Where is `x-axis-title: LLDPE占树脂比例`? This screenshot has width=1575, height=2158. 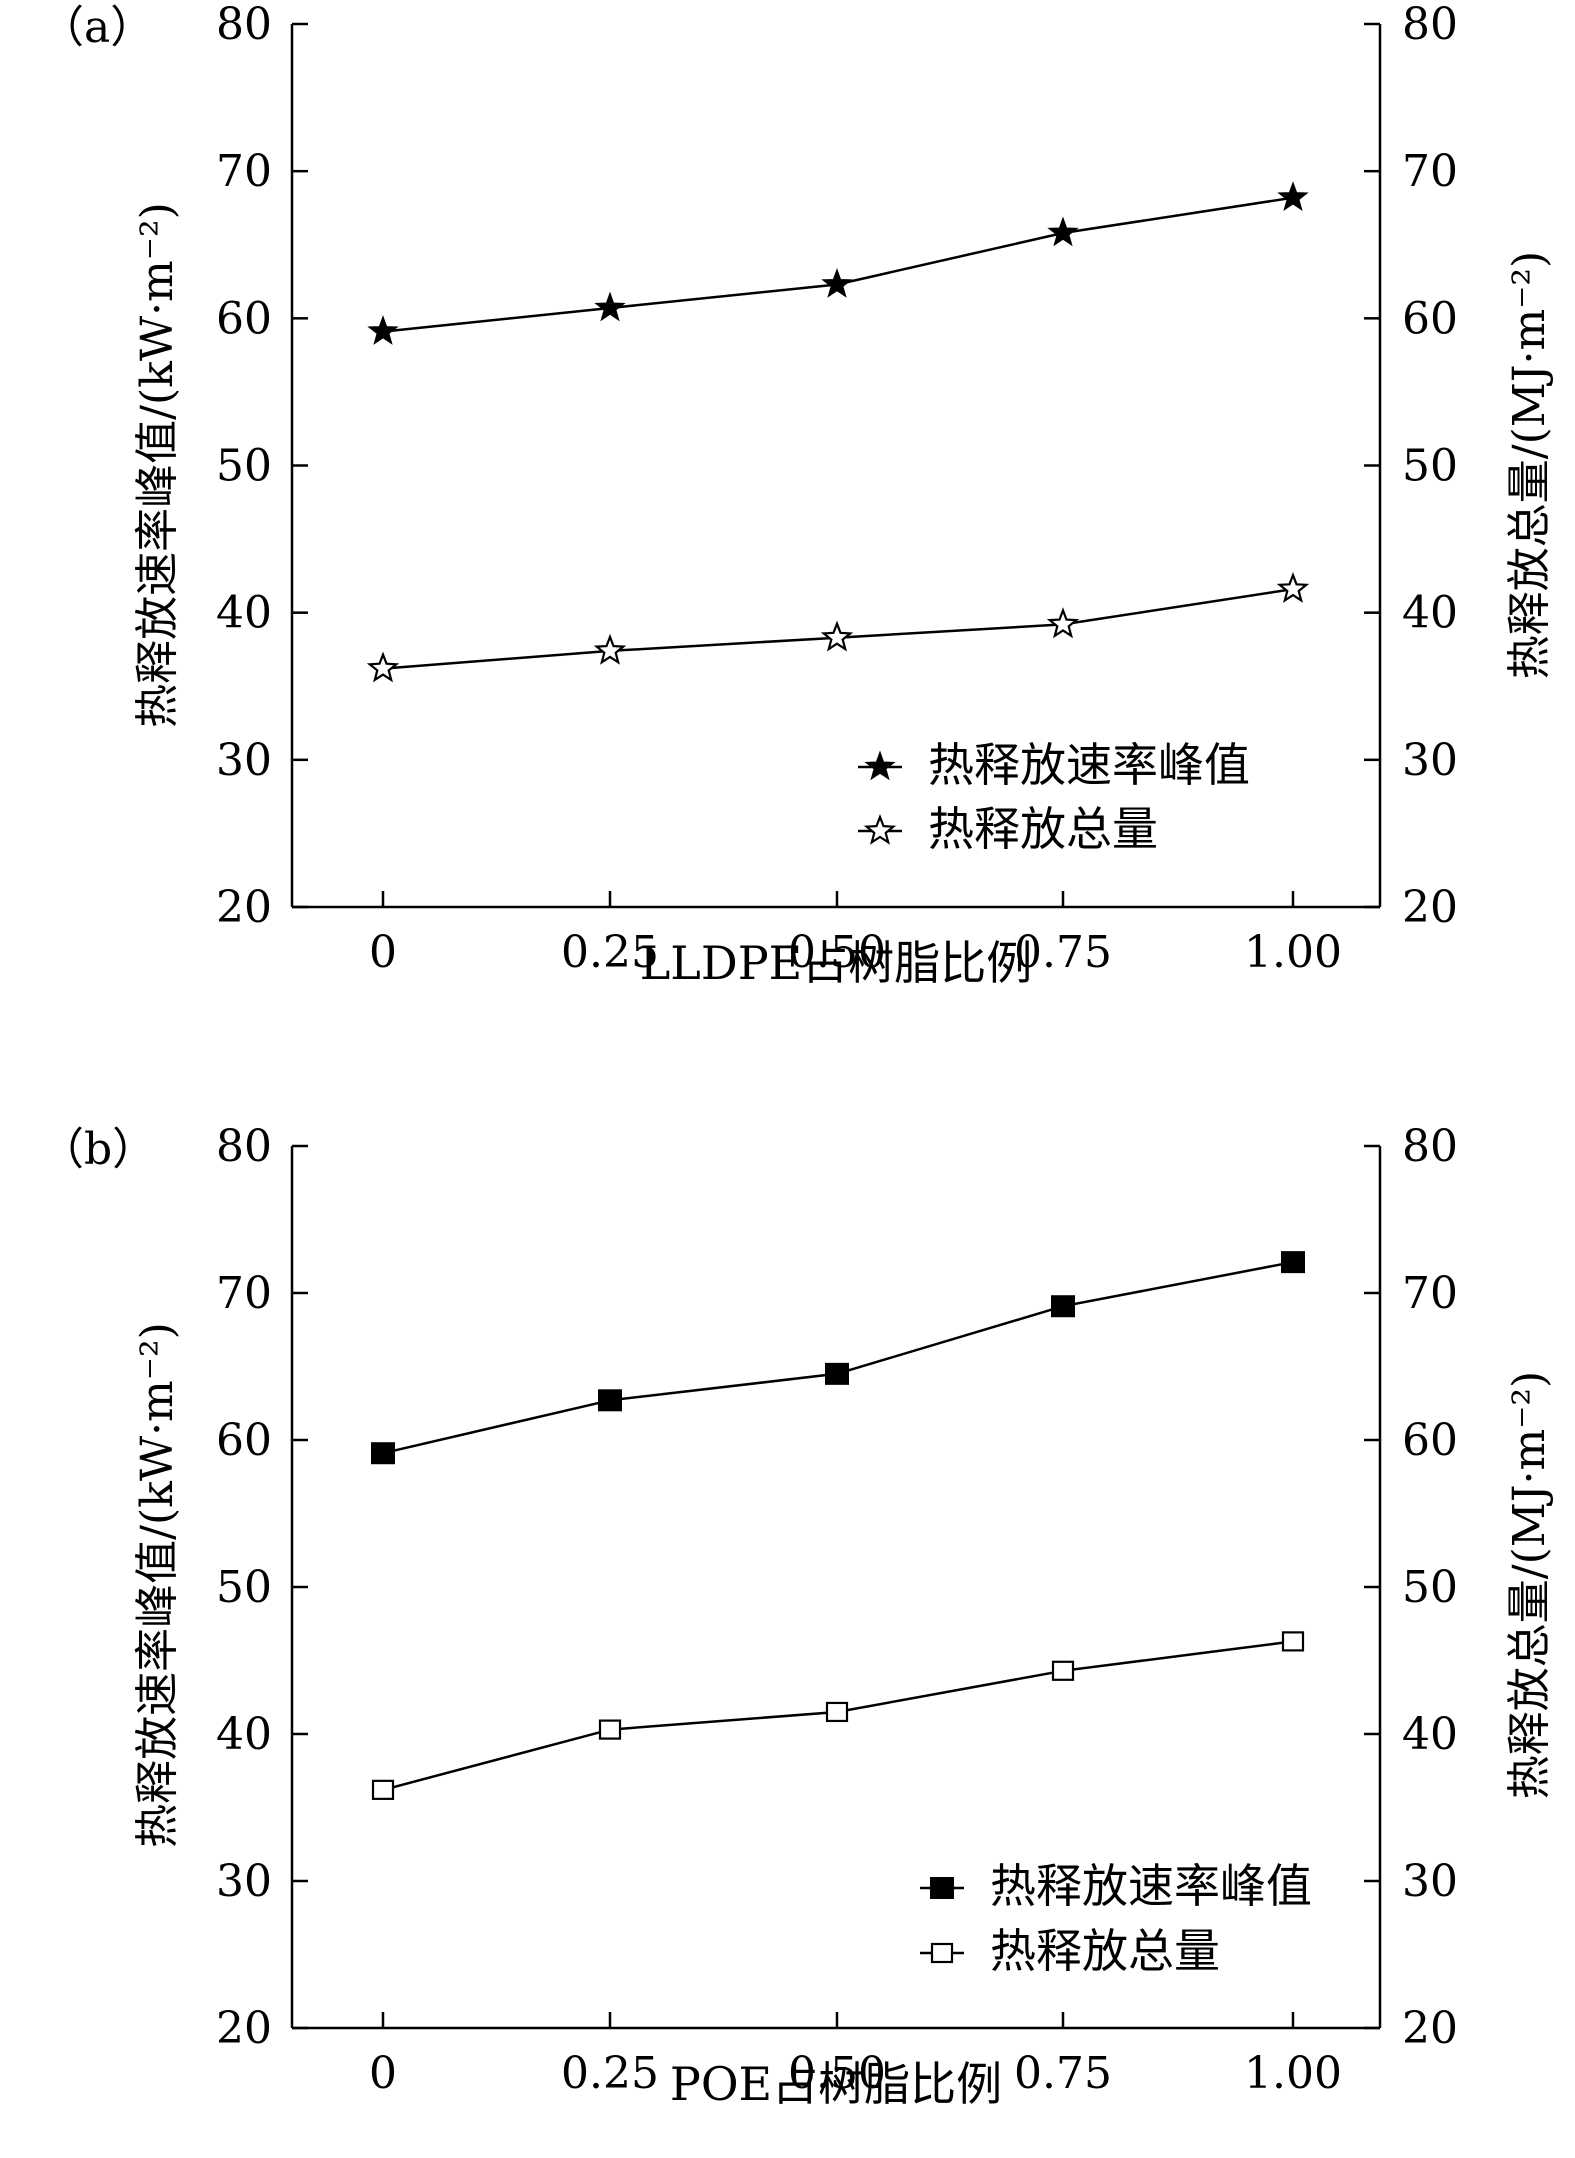 x-axis-title: LLDPE占树脂比例 is located at coordinates (836, 963).